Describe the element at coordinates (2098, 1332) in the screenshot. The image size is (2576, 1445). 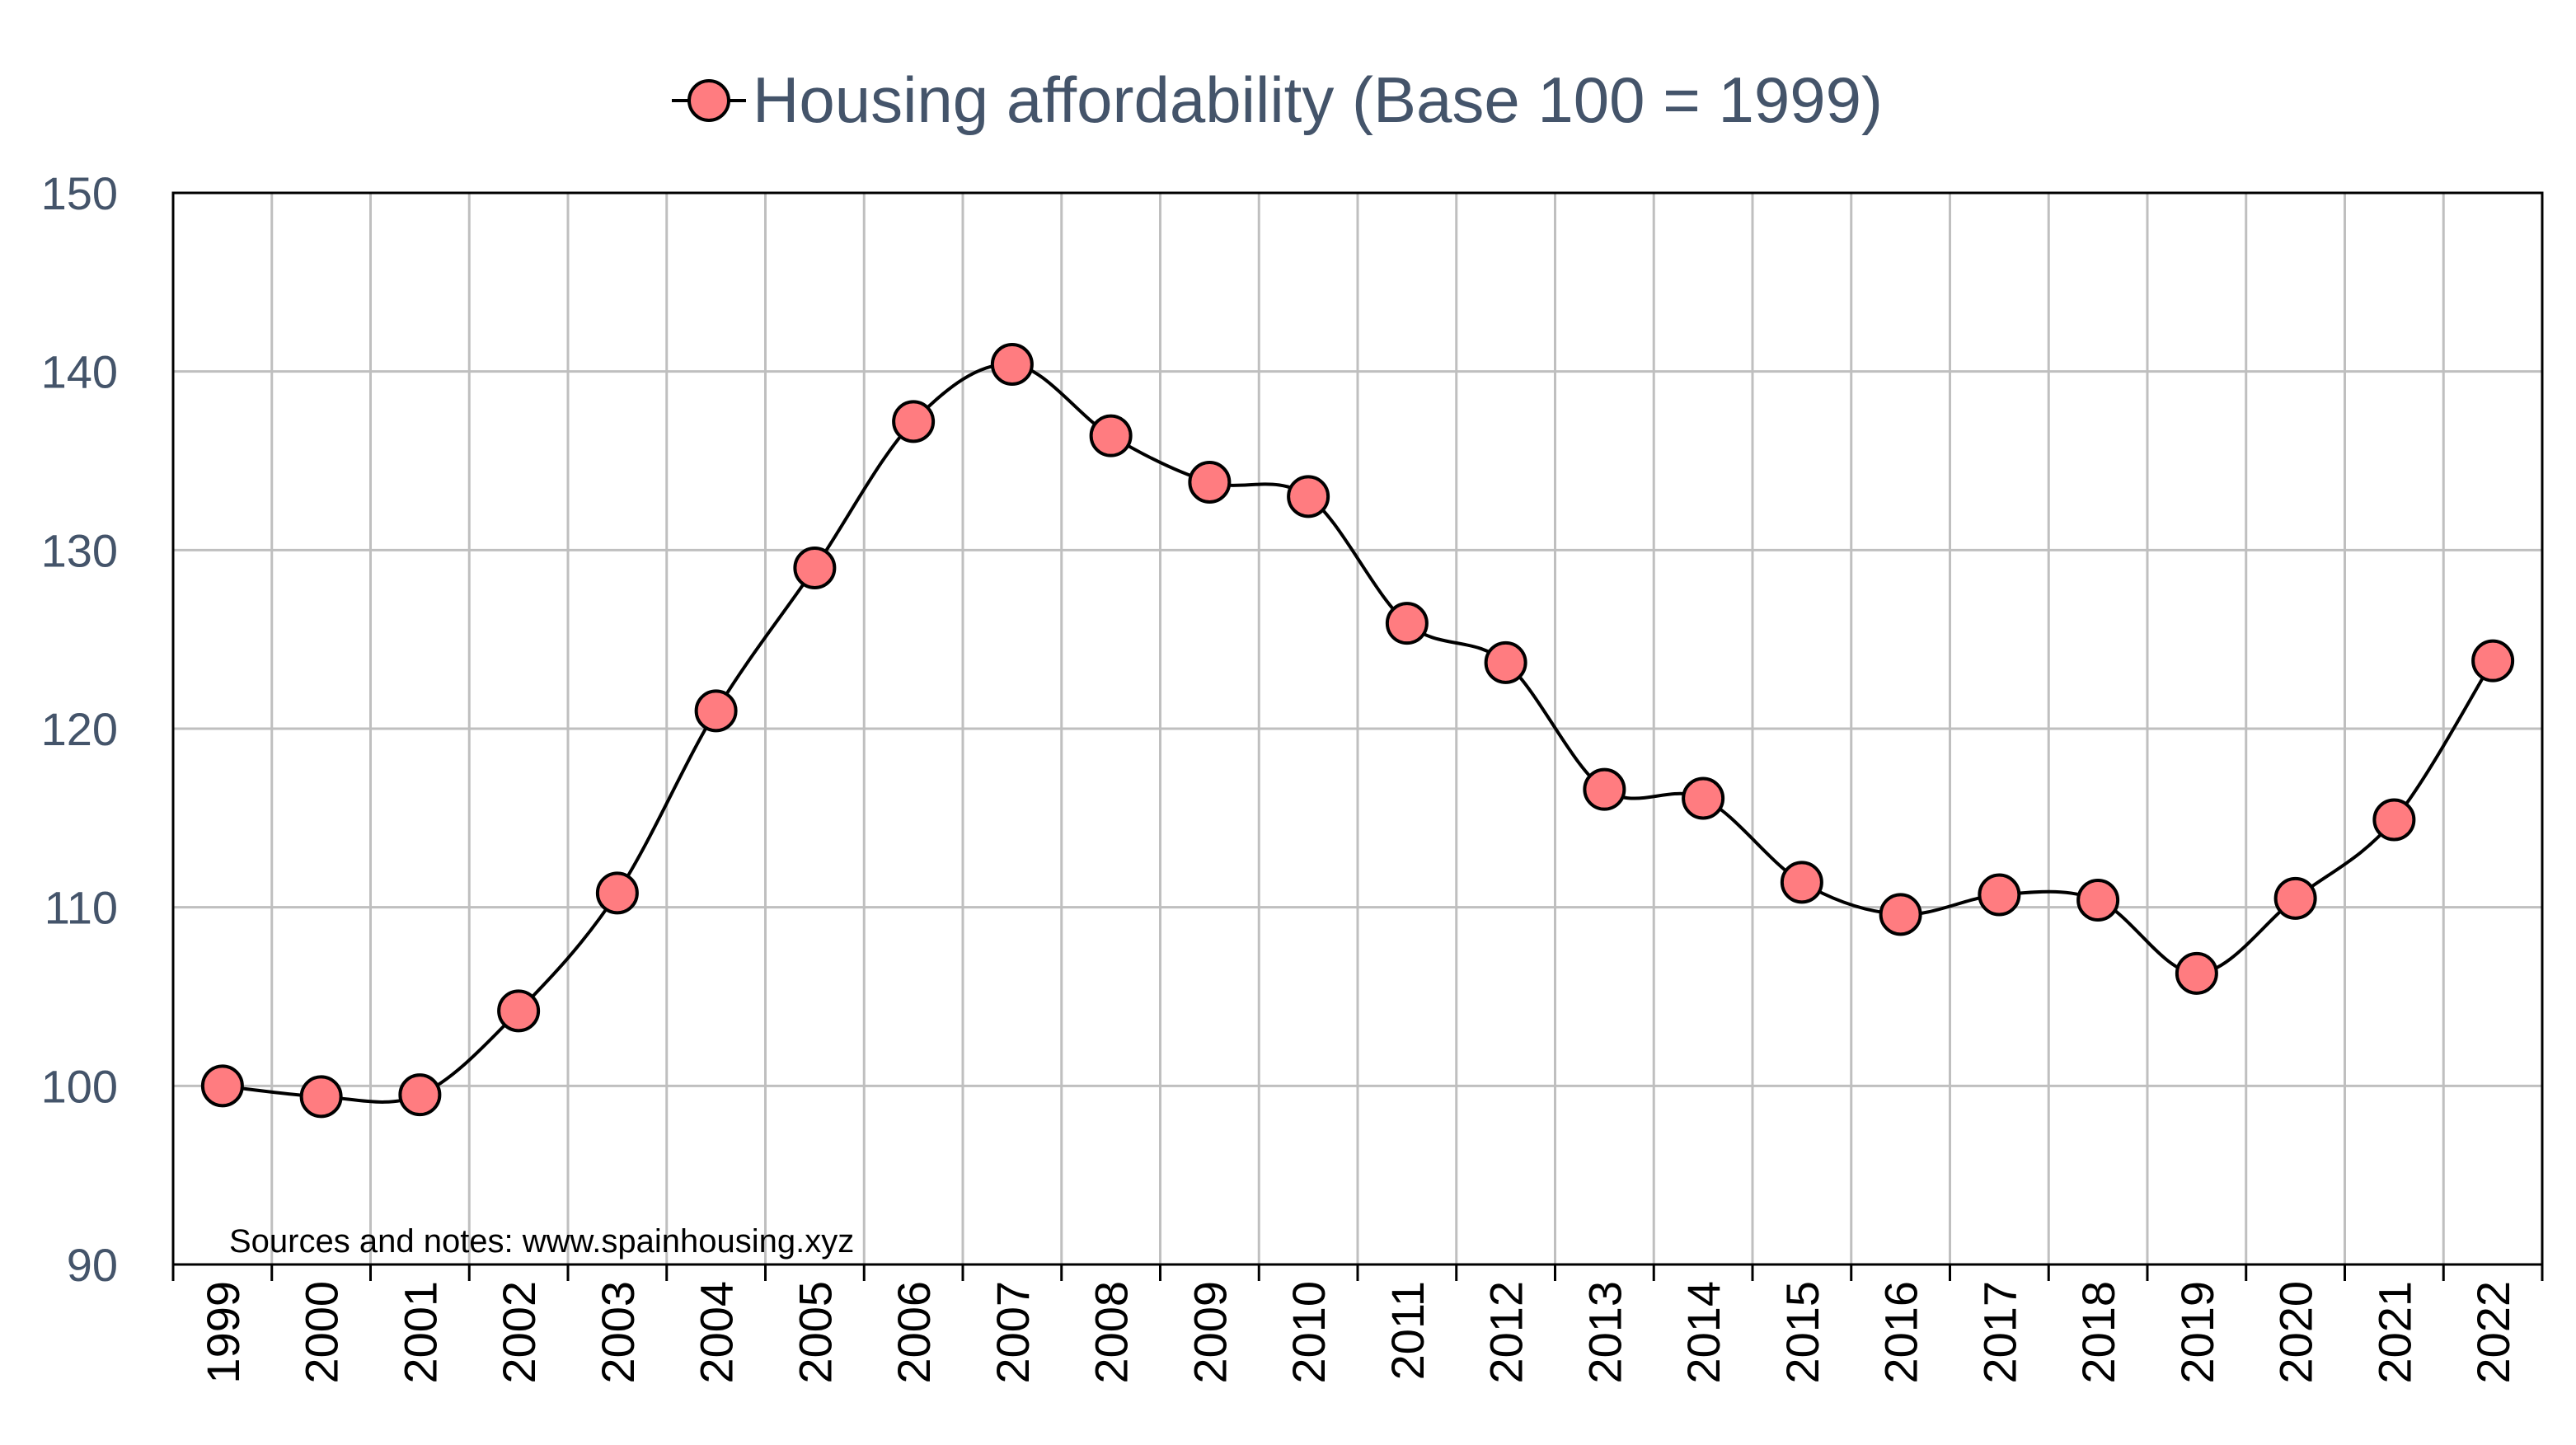
I see `x-tick-label: 2018` at that location.